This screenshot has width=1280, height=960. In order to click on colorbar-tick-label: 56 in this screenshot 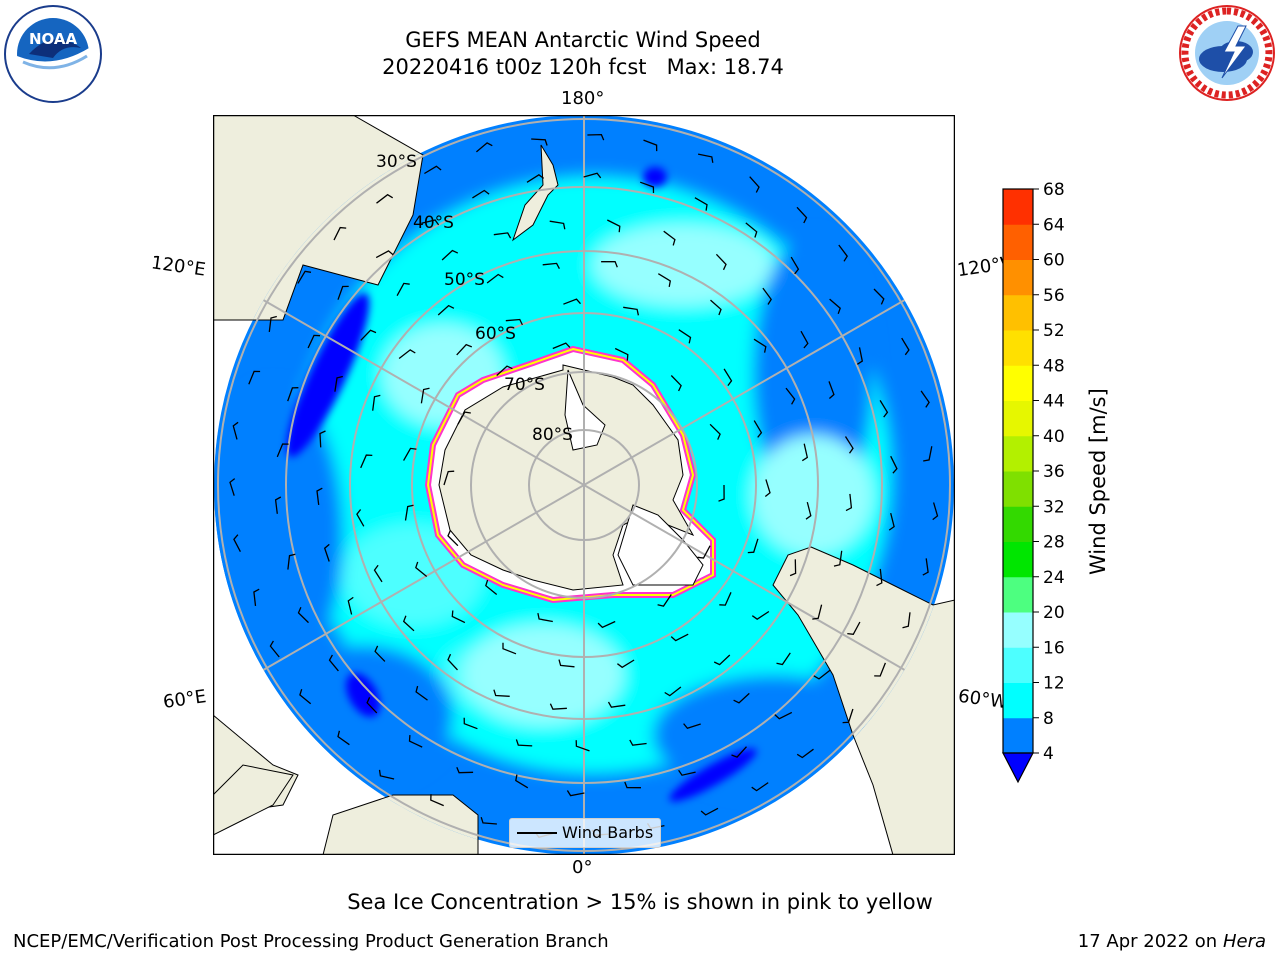, I will do `click(1054, 296)`.